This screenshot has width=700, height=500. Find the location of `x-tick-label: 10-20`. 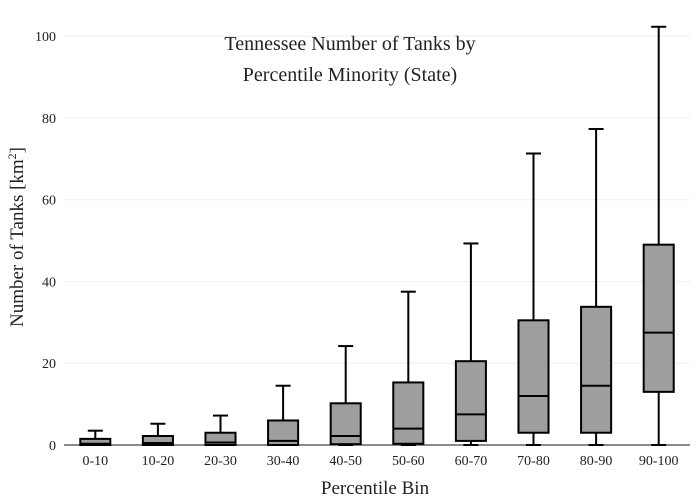

x-tick-label: 10-20 is located at coordinates (158, 461).